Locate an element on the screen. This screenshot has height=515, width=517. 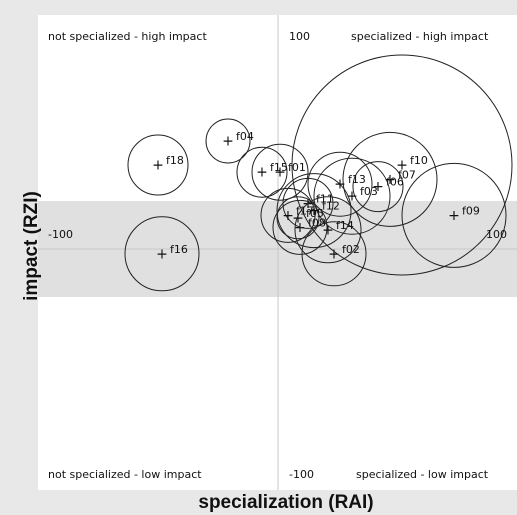
x-axis-min-label: -100 is located at coordinates (60, 234).